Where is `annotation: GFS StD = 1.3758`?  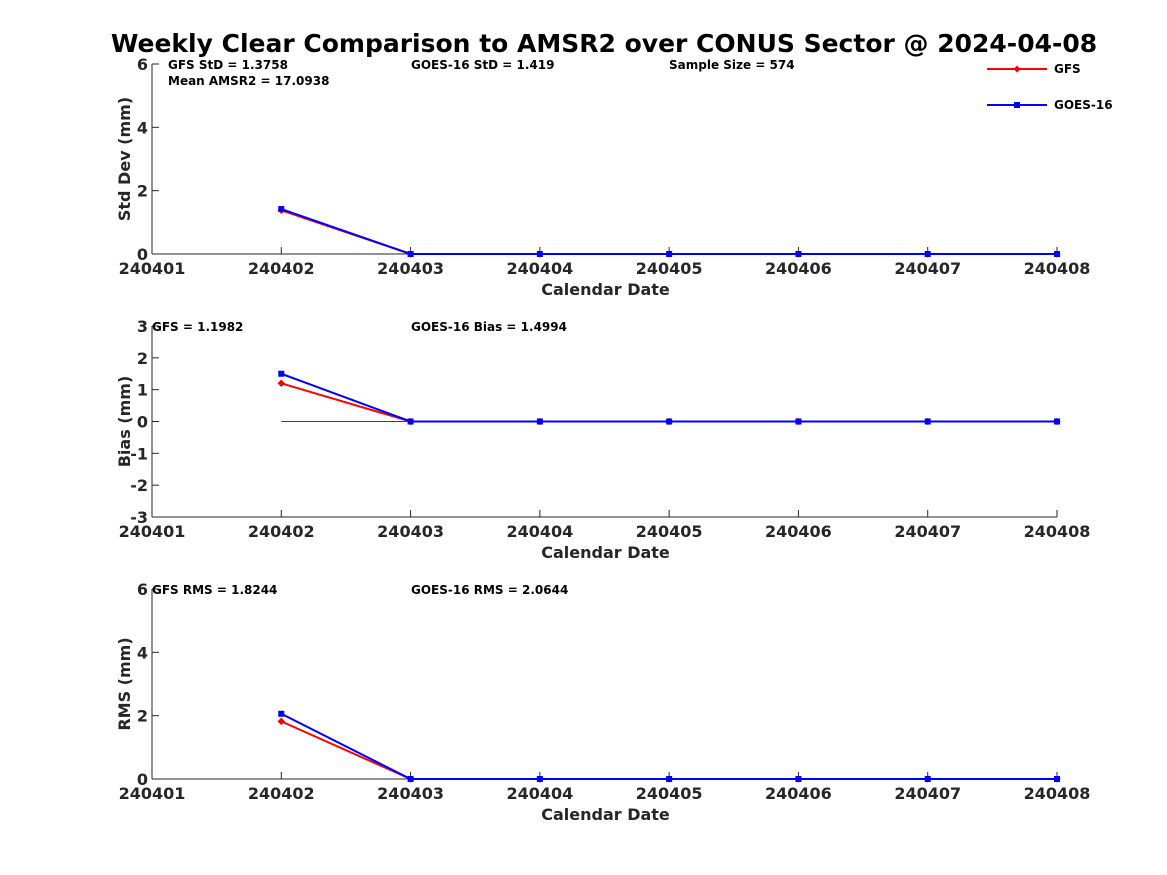
annotation: GFS StD = 1.3758 is located at coordinates (228, 65).